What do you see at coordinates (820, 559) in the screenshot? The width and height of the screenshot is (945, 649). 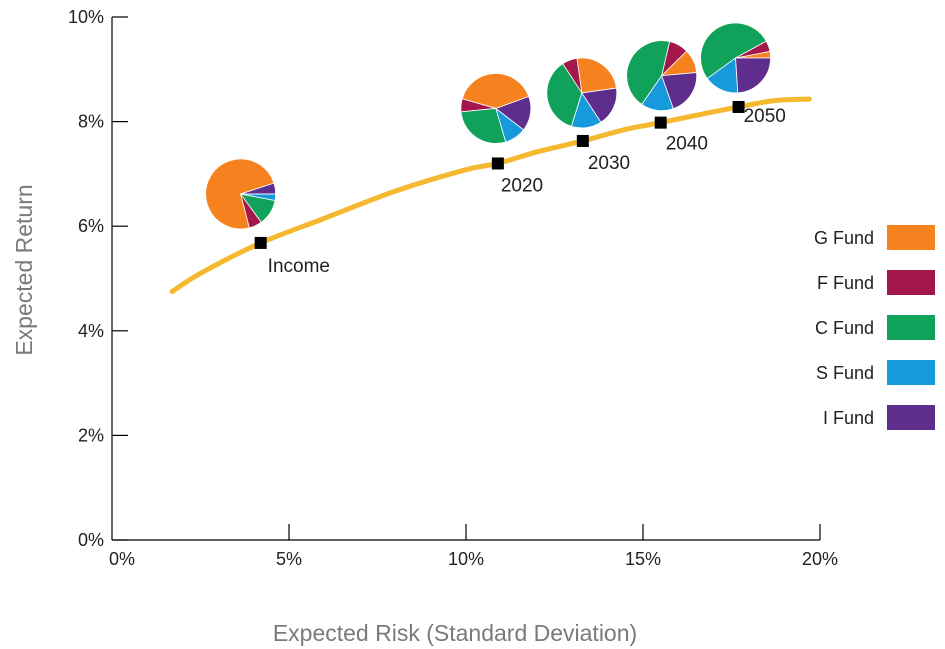 I see `x-tick-label: 20%` at bounding box center [820, 559].